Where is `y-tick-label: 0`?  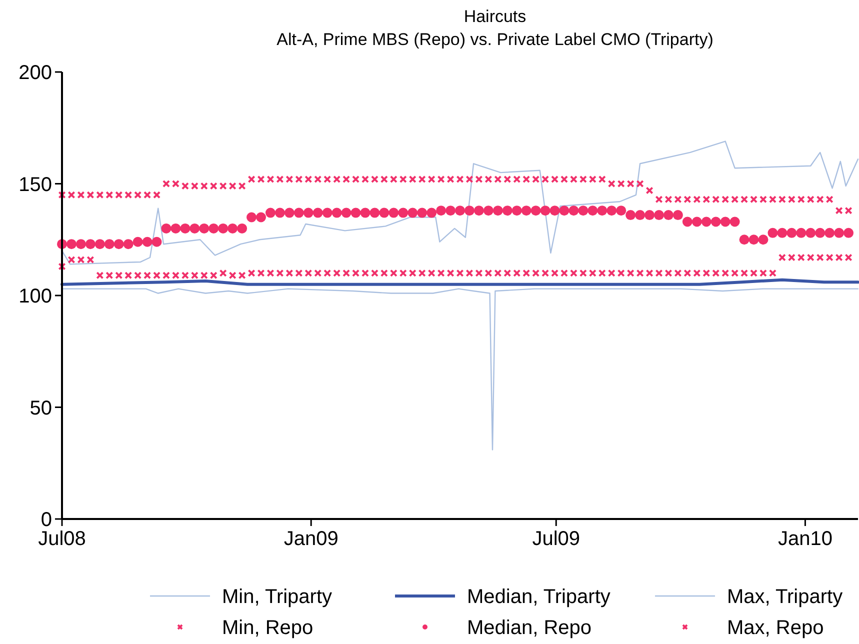 y-tick-label: 0 is located at coordinates (46, 520).